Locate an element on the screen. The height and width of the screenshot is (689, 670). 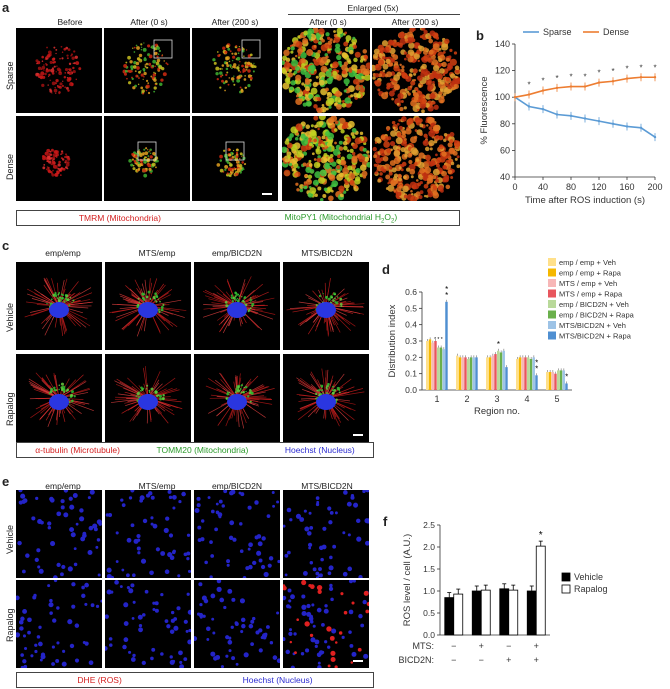
panel-c-label: c is located at coordinates (6, 245).